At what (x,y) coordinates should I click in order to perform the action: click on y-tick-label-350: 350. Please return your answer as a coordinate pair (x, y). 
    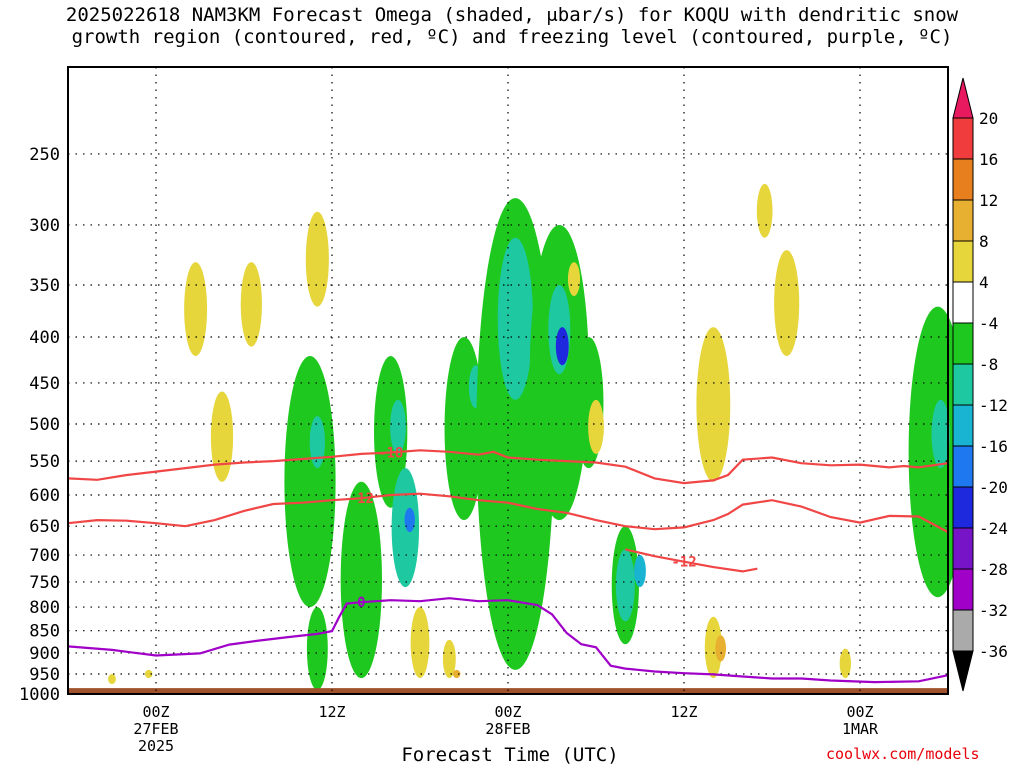
    Looking at the image, I should click on (44, 286).